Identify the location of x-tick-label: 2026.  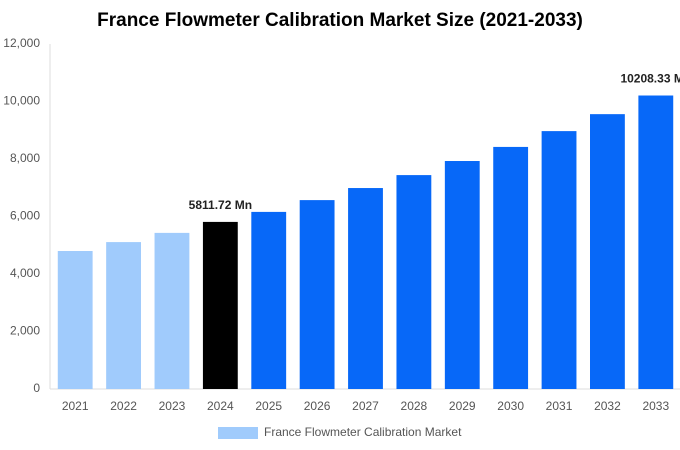
(317, 406).